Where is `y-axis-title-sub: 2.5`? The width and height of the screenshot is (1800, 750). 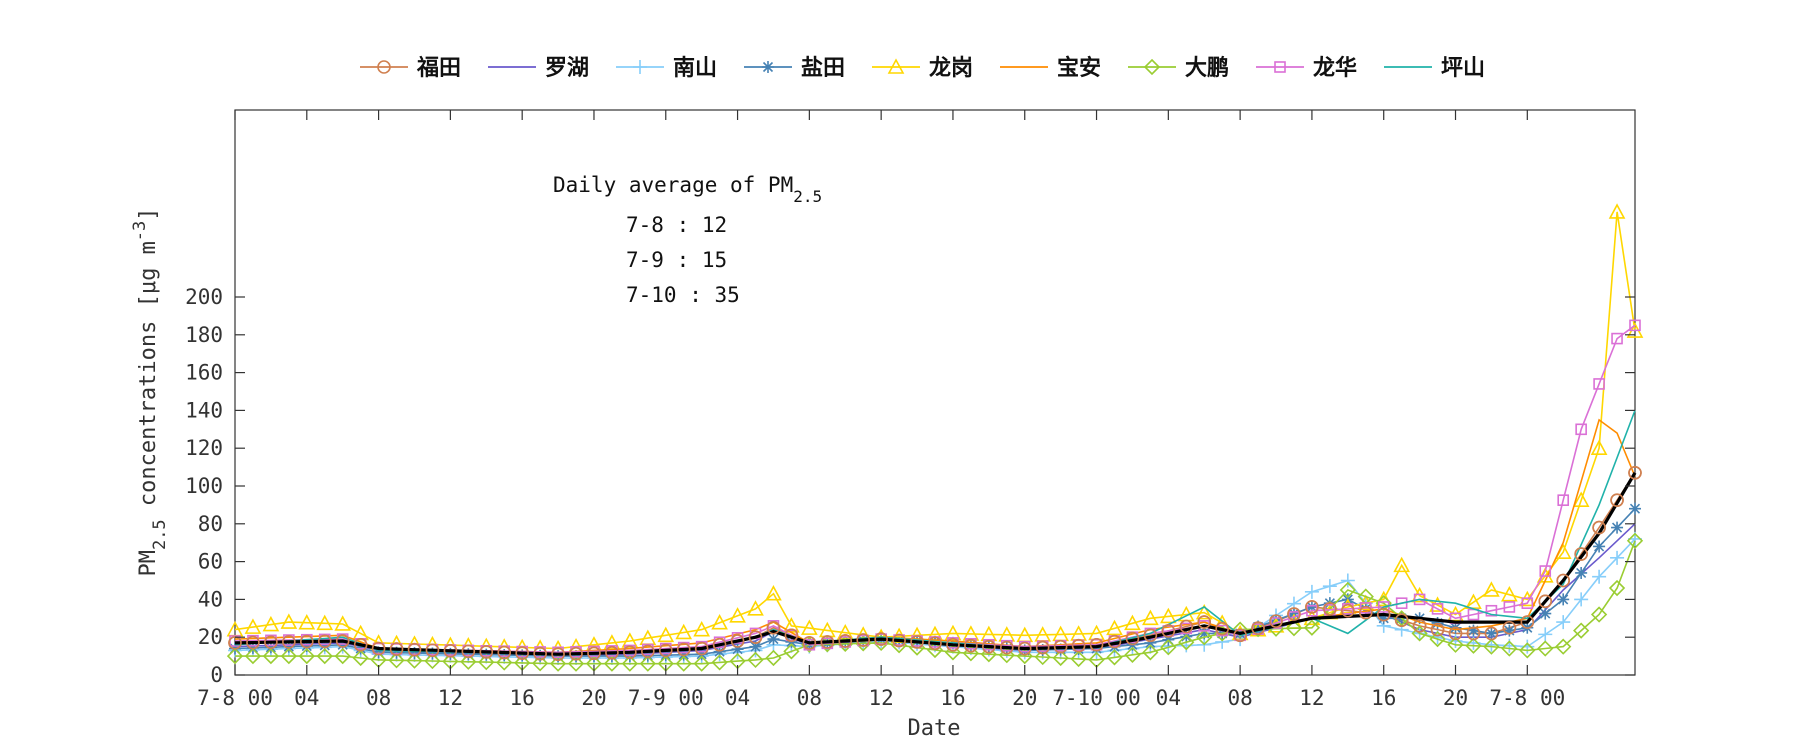
y-axis-title-sub: 2.5 is located at coordinates (160, 534).